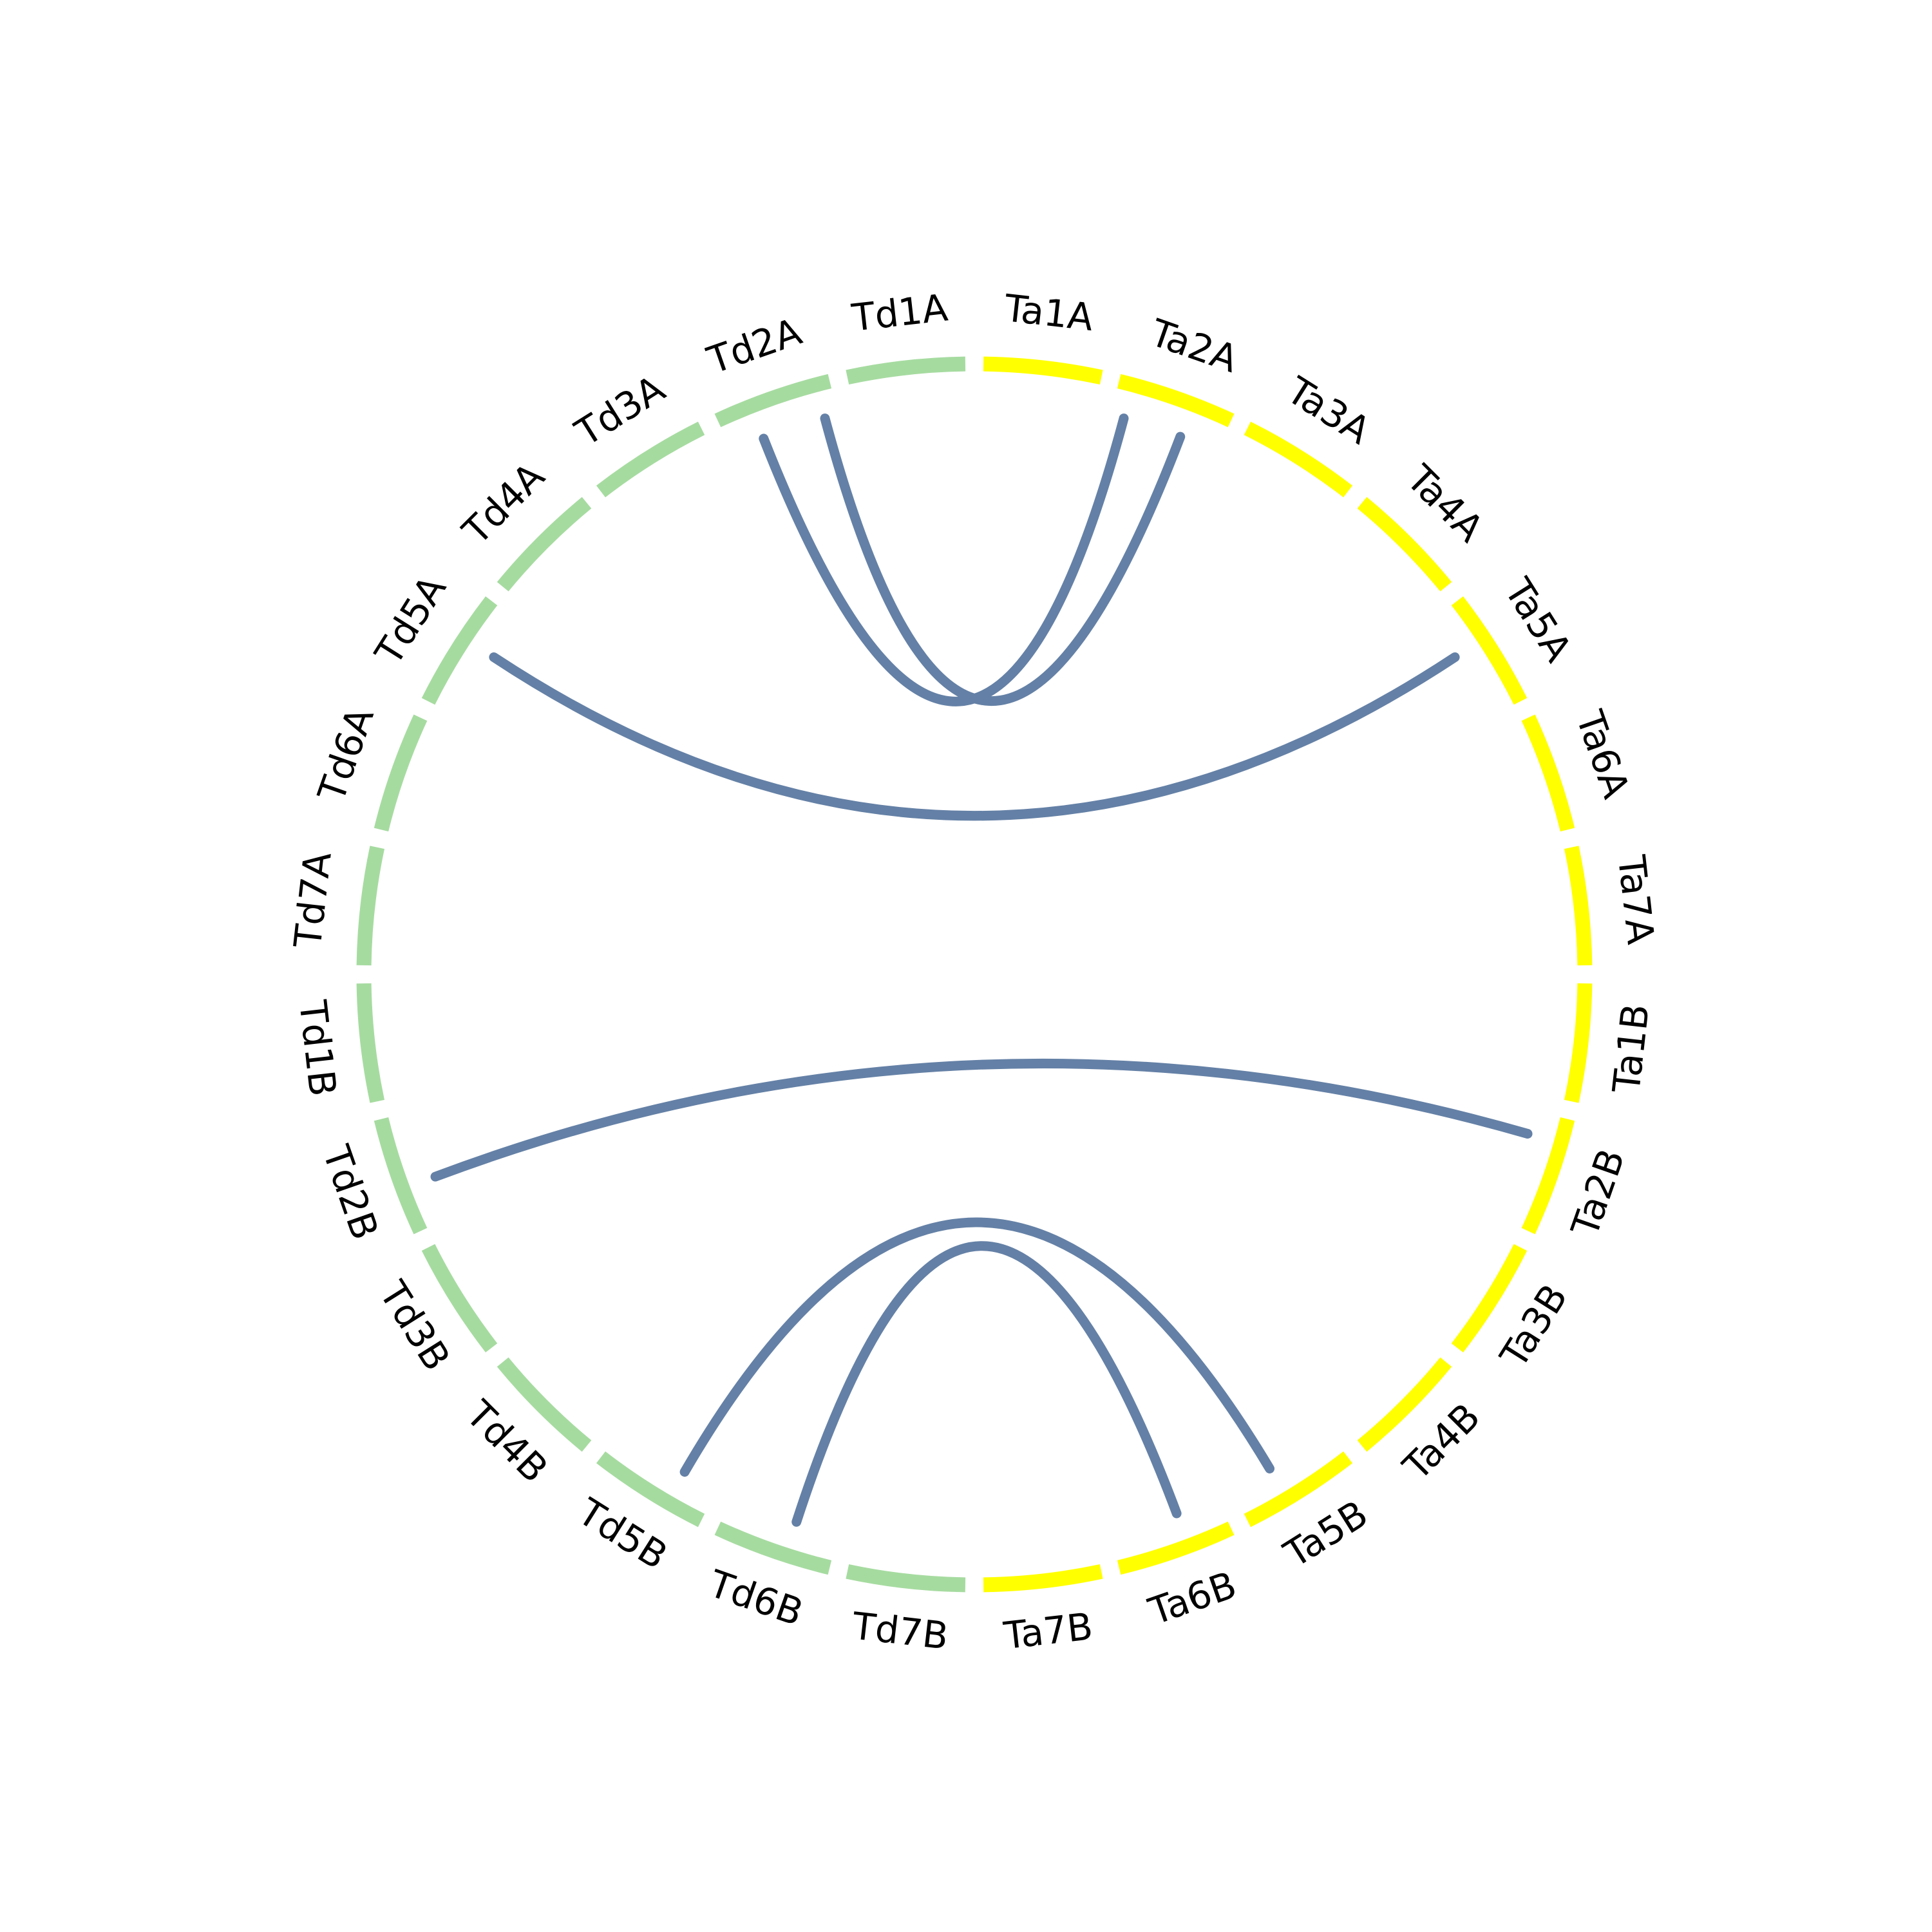 The image size is (1932, 1932). Describe the element at coordinates (756, 1599) in the screenshot. I see `segment-label: Td6B` at that location.